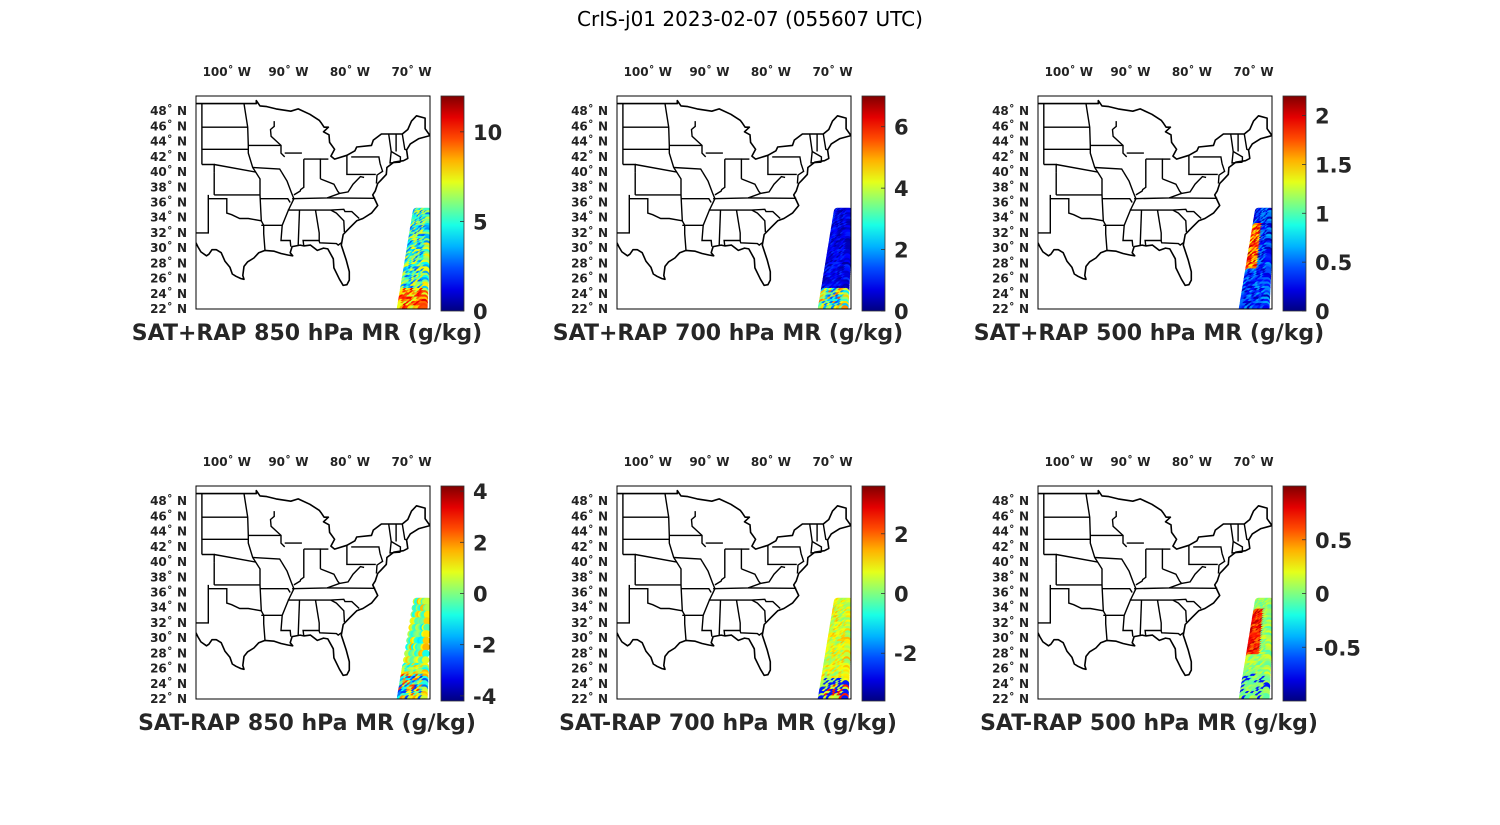  Describe the element at coordinates (750, 19) in the screenshot. I see `figure-title: CrIS-j01 2023-02-07 (055607 UTC)` at that location.